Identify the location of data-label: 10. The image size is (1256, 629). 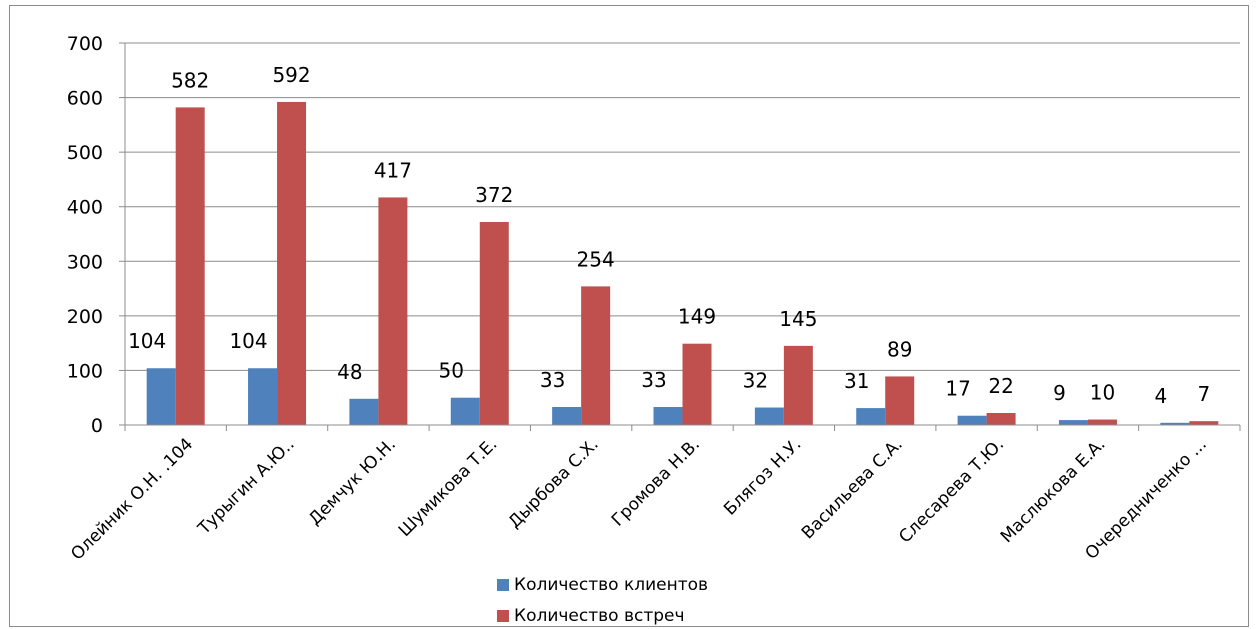
(1102, 393).